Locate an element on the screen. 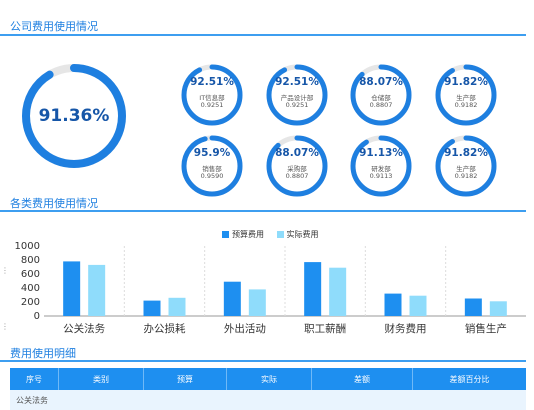 The image size is (534, 410). overall-gauge-ring is located at coordinates (74, 116).